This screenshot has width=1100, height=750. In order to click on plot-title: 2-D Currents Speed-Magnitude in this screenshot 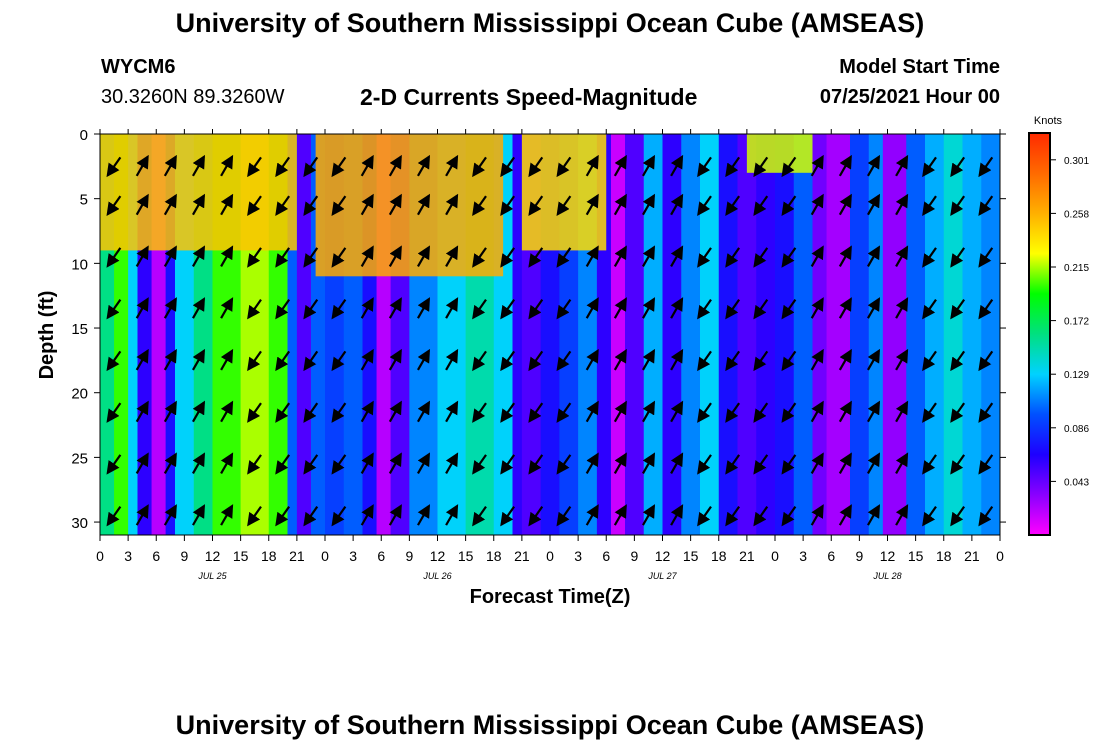, I will do `click(529, 97)`.